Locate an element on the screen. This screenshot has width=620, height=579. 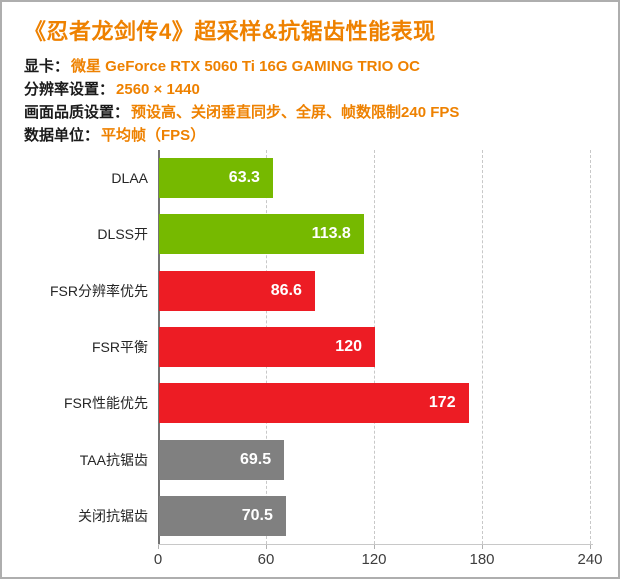
bar-2: 86.6 is located at coordinates (237, 290).